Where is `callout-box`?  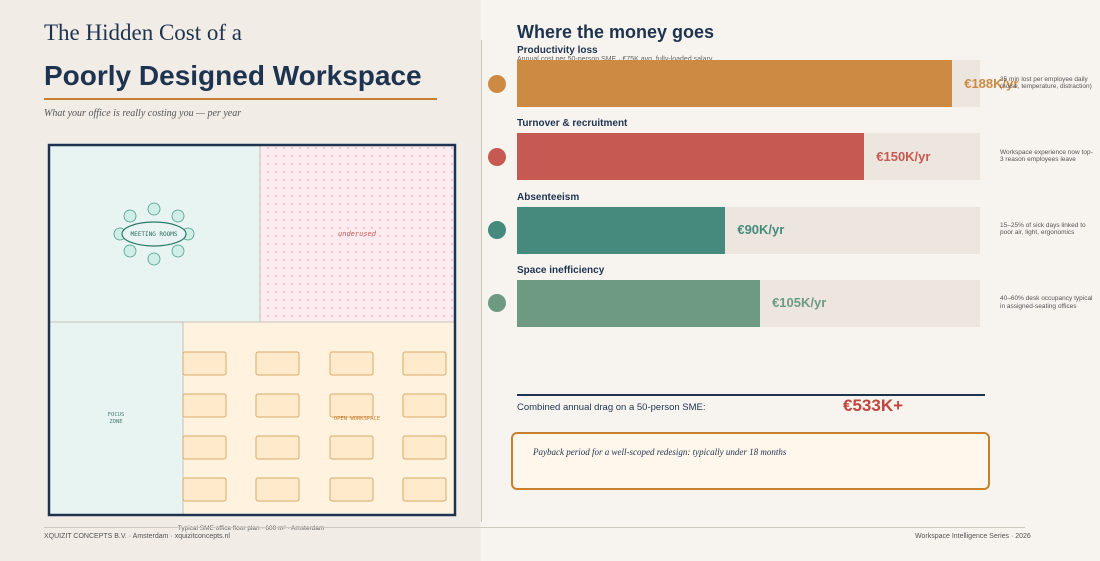
callout-box is located at coordinates (750, 461).